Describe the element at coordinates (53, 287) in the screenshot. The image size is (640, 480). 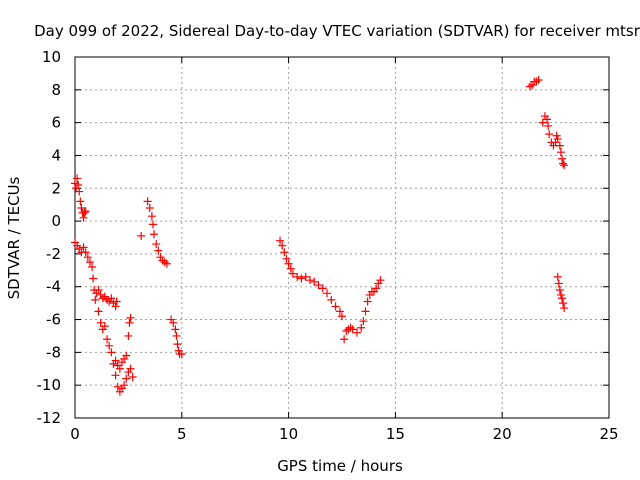
I see `y-tick-label: -4` at that location.